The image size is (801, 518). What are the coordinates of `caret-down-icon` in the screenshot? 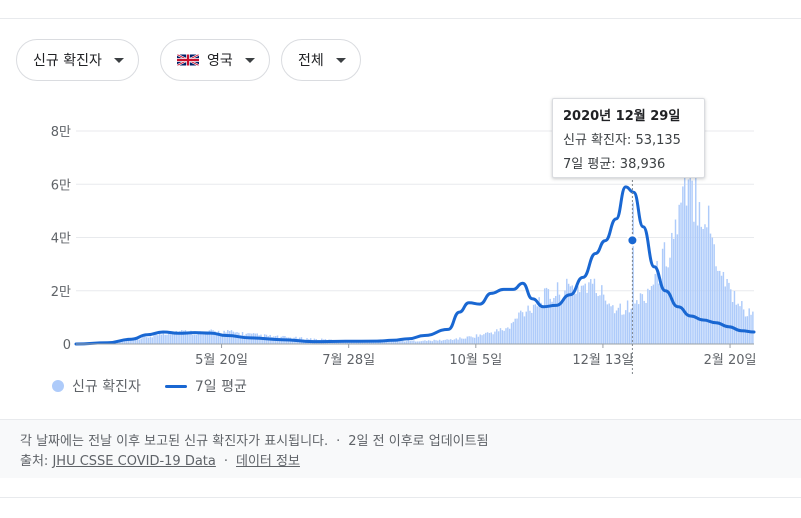 It's located at (249, 60).